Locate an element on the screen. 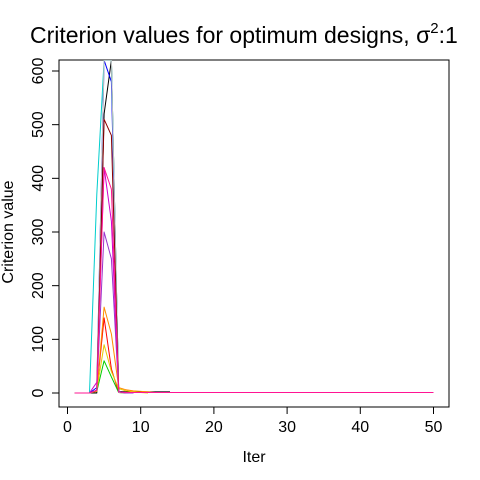  y-tick-label: 100 is located at coordinates (38, 339).